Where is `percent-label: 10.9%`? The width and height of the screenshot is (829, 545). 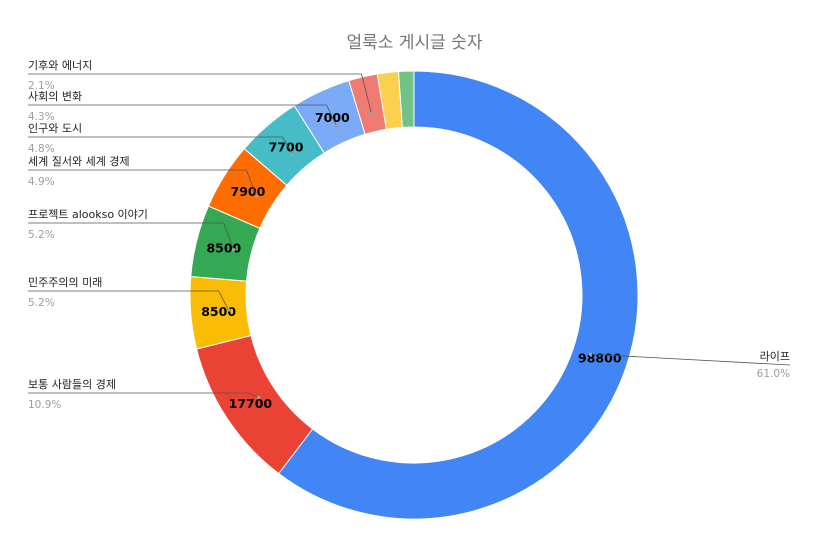 percent-label: 10.9% is located at coordinates (44, 405).